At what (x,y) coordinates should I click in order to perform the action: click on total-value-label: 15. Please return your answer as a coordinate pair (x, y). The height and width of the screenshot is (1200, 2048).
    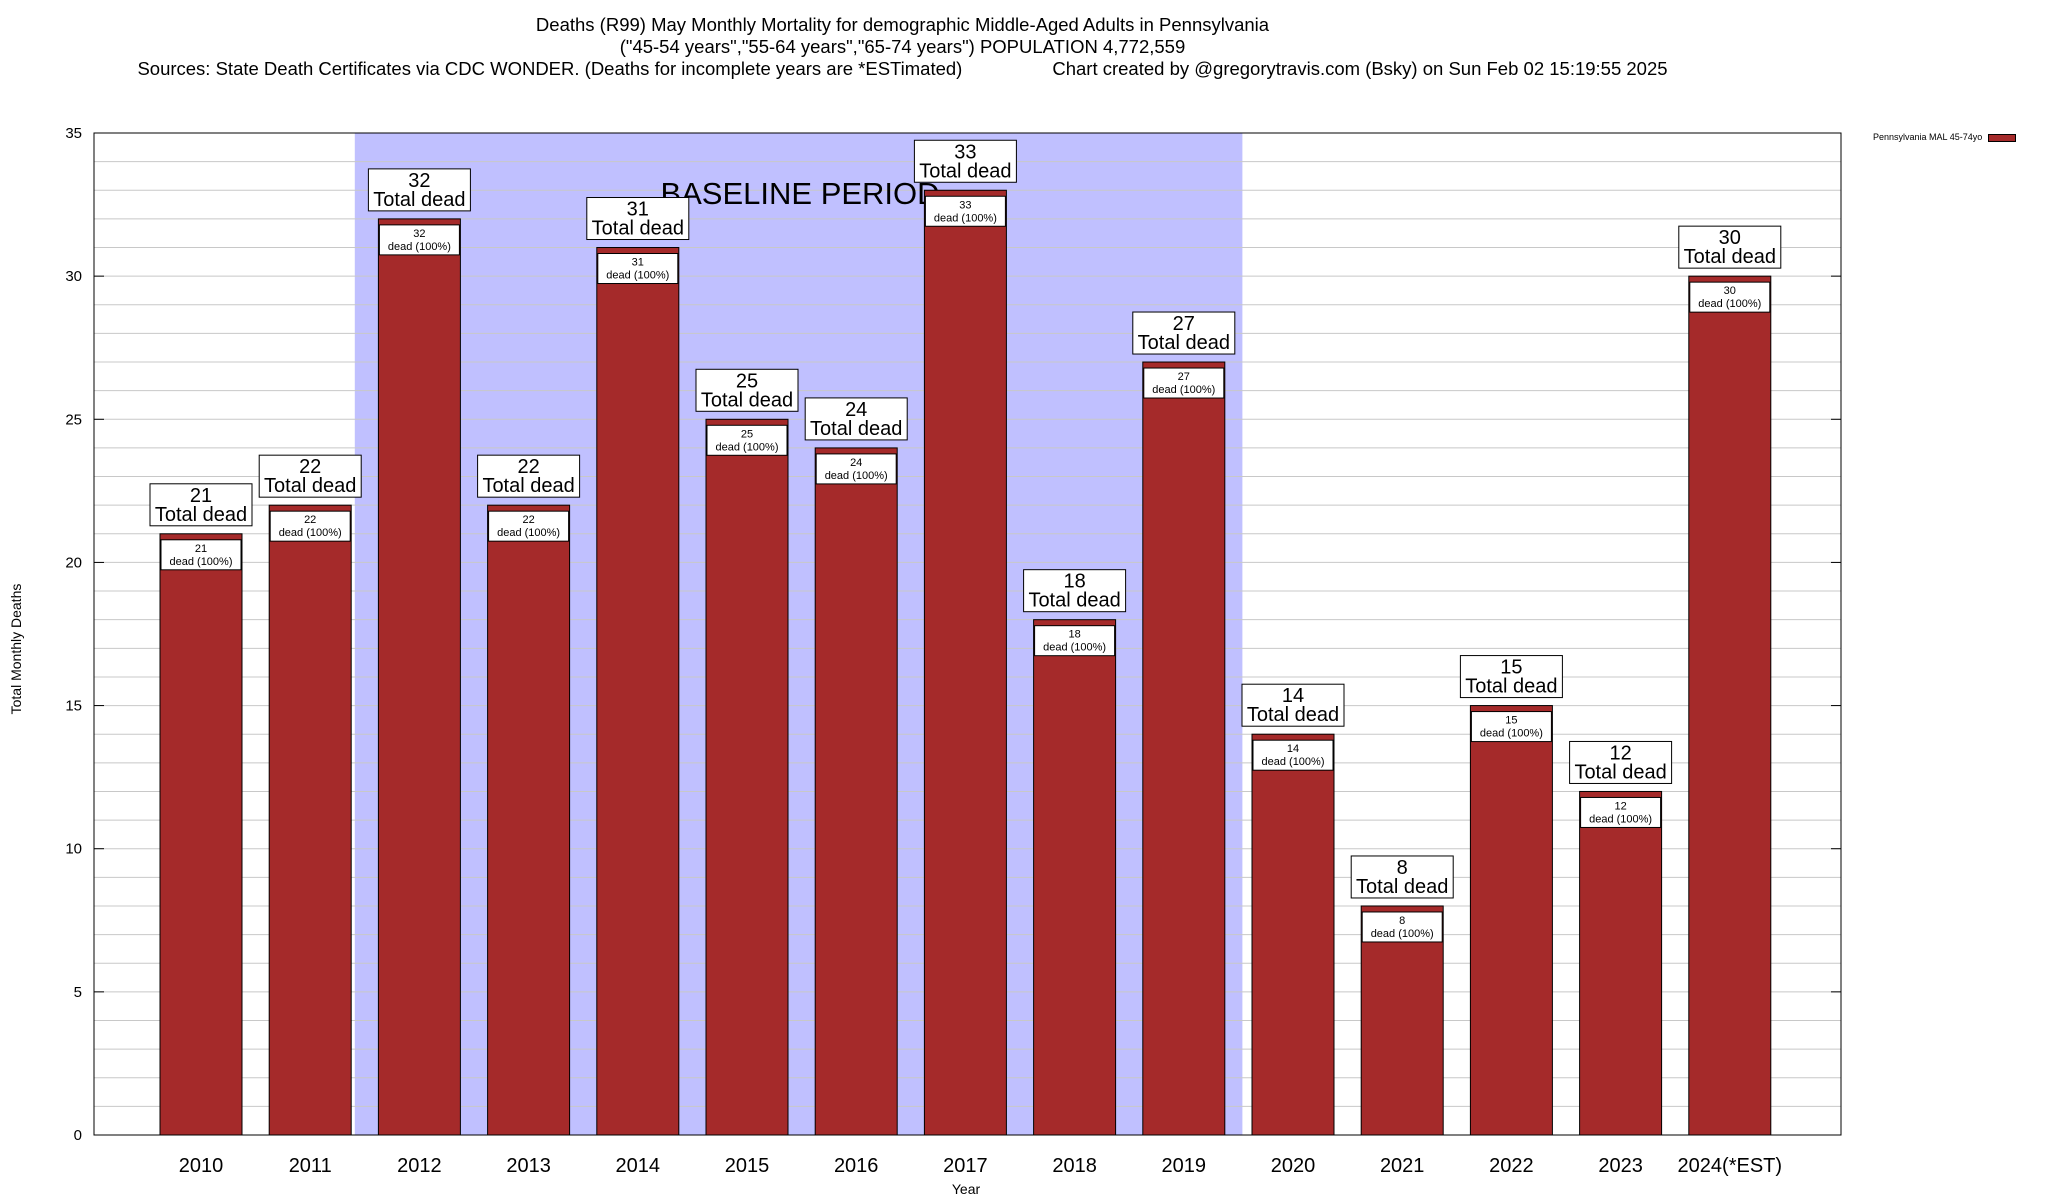
    Looking at the image, I should click on (1511, 668).